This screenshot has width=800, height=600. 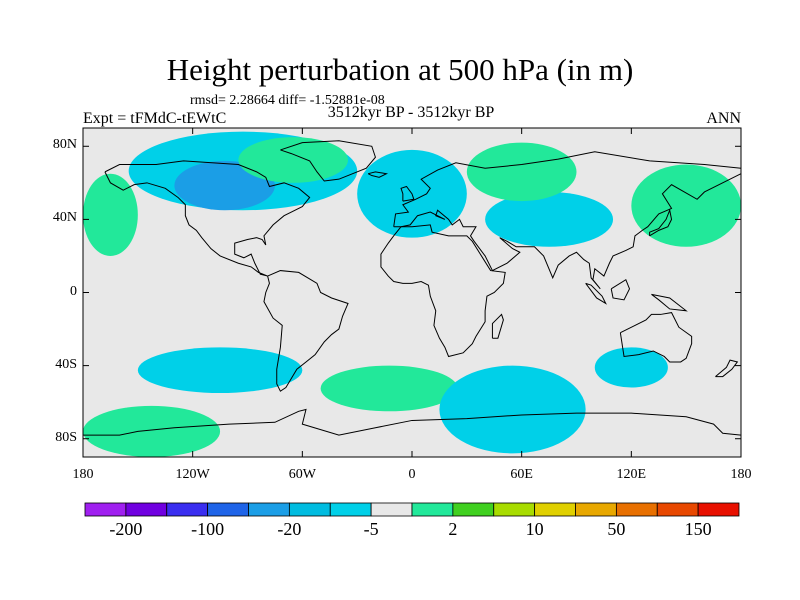 I want to click on chart-title: Height perturbation at 500 hPa (in m), so click(x=400, y=69).